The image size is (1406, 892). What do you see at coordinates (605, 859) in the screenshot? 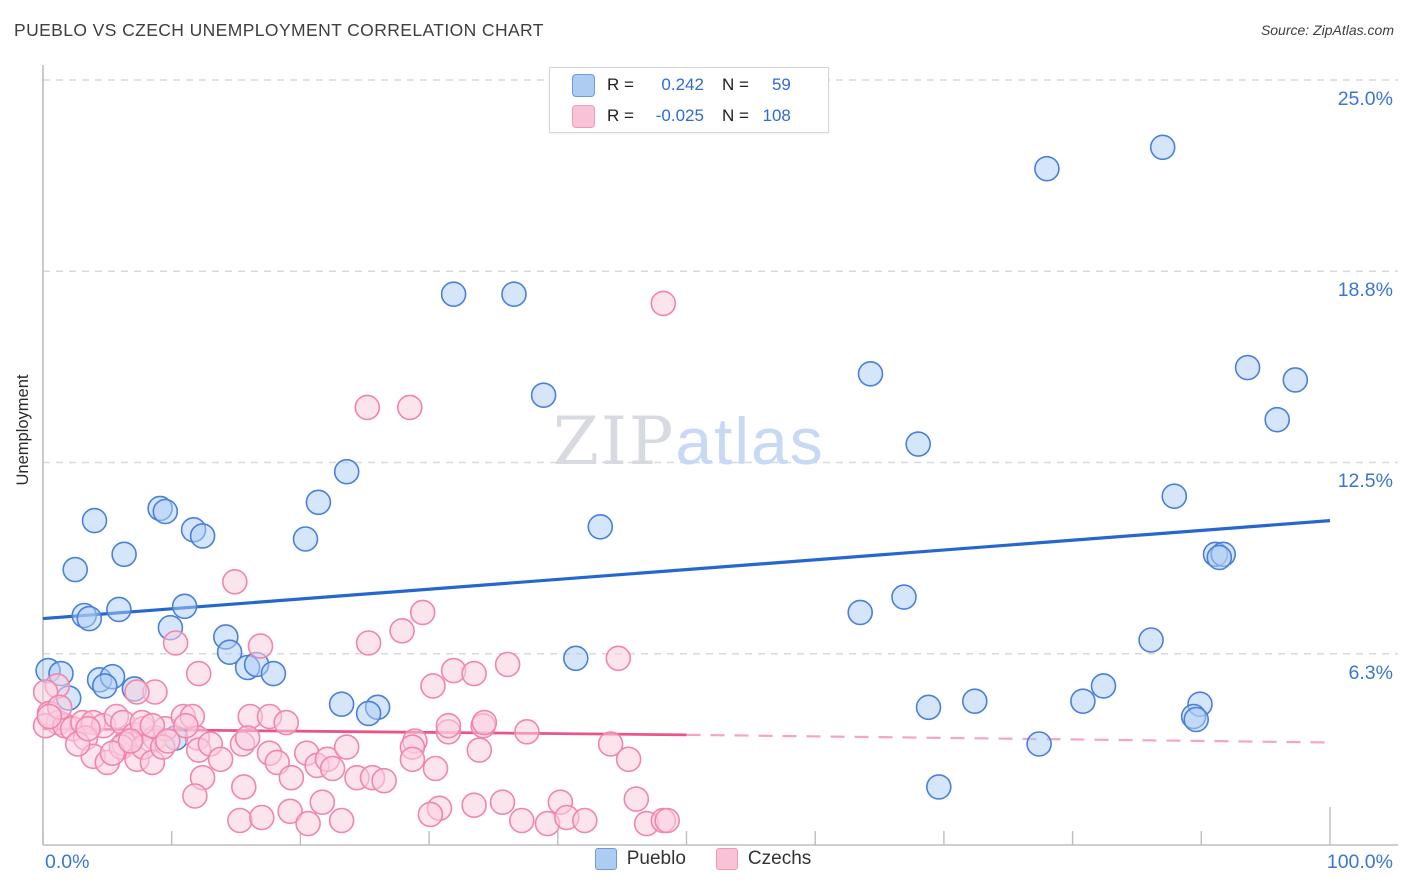
I see `pueblo-legend-swatch-icon` at bounding box center [605, 859].